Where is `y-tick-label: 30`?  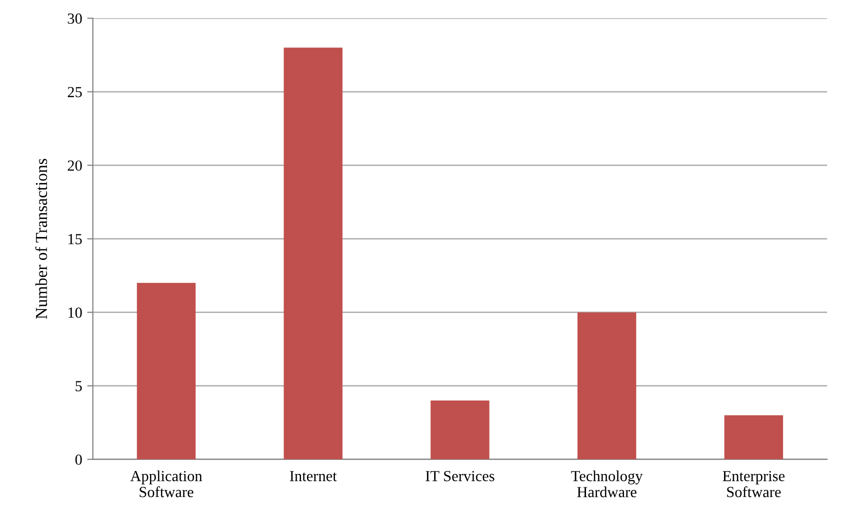
y-tick-label: 30 is located at coordinates (75, 18).